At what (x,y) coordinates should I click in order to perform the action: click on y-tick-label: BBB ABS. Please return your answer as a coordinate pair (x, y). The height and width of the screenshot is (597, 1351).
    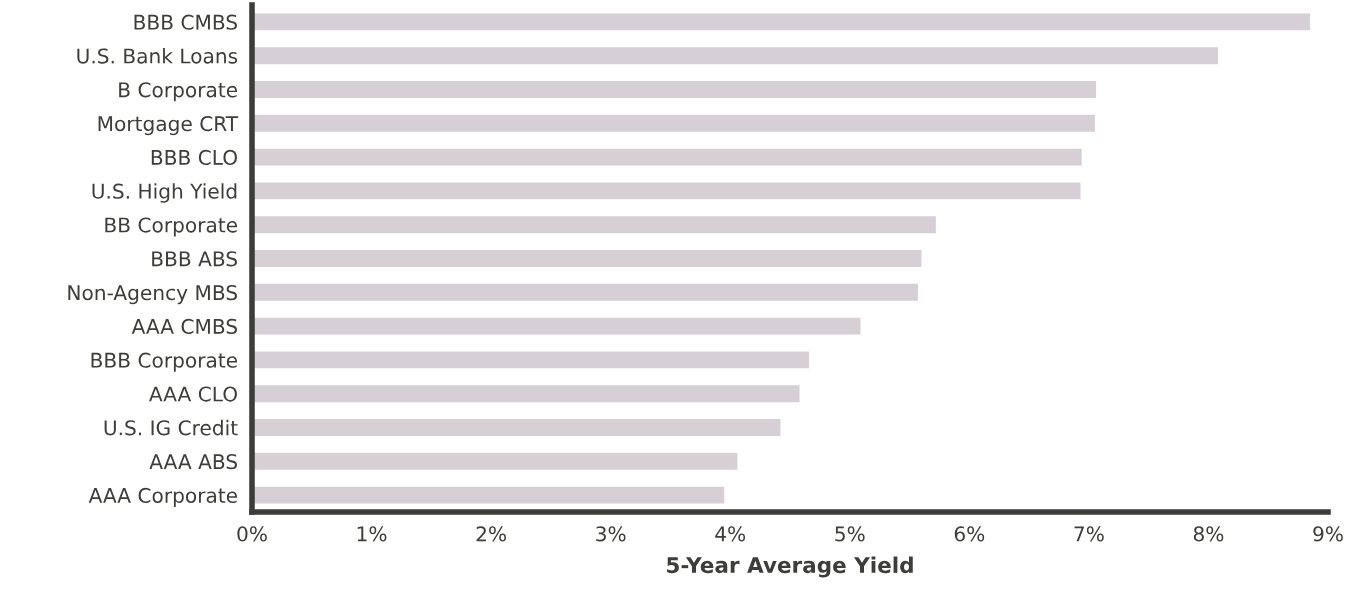
    Looking at the image, I should click on (194, 259).